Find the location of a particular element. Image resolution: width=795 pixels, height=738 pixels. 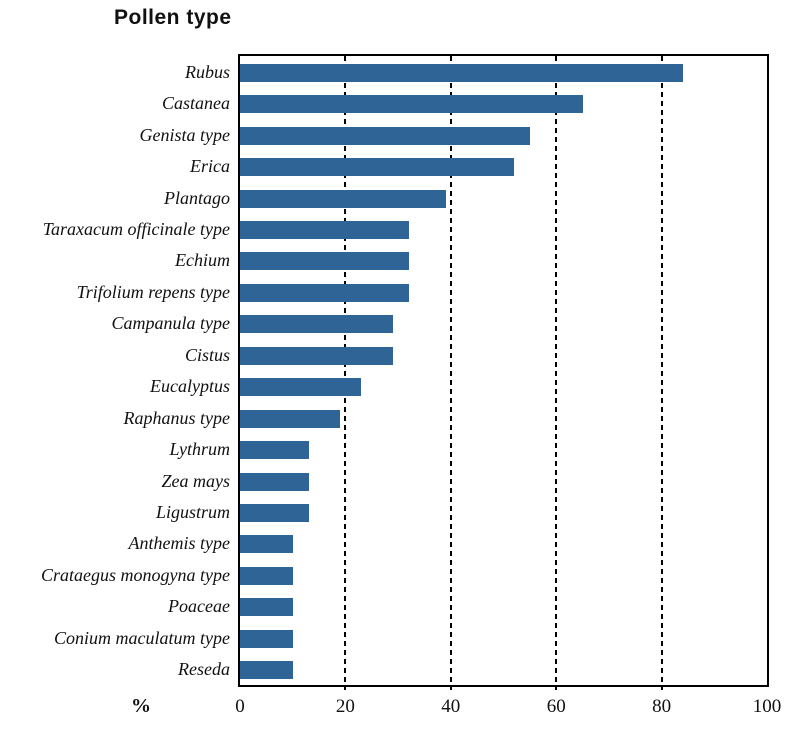

category-label: Conium maculatum type is located at coordinates (142, 637).